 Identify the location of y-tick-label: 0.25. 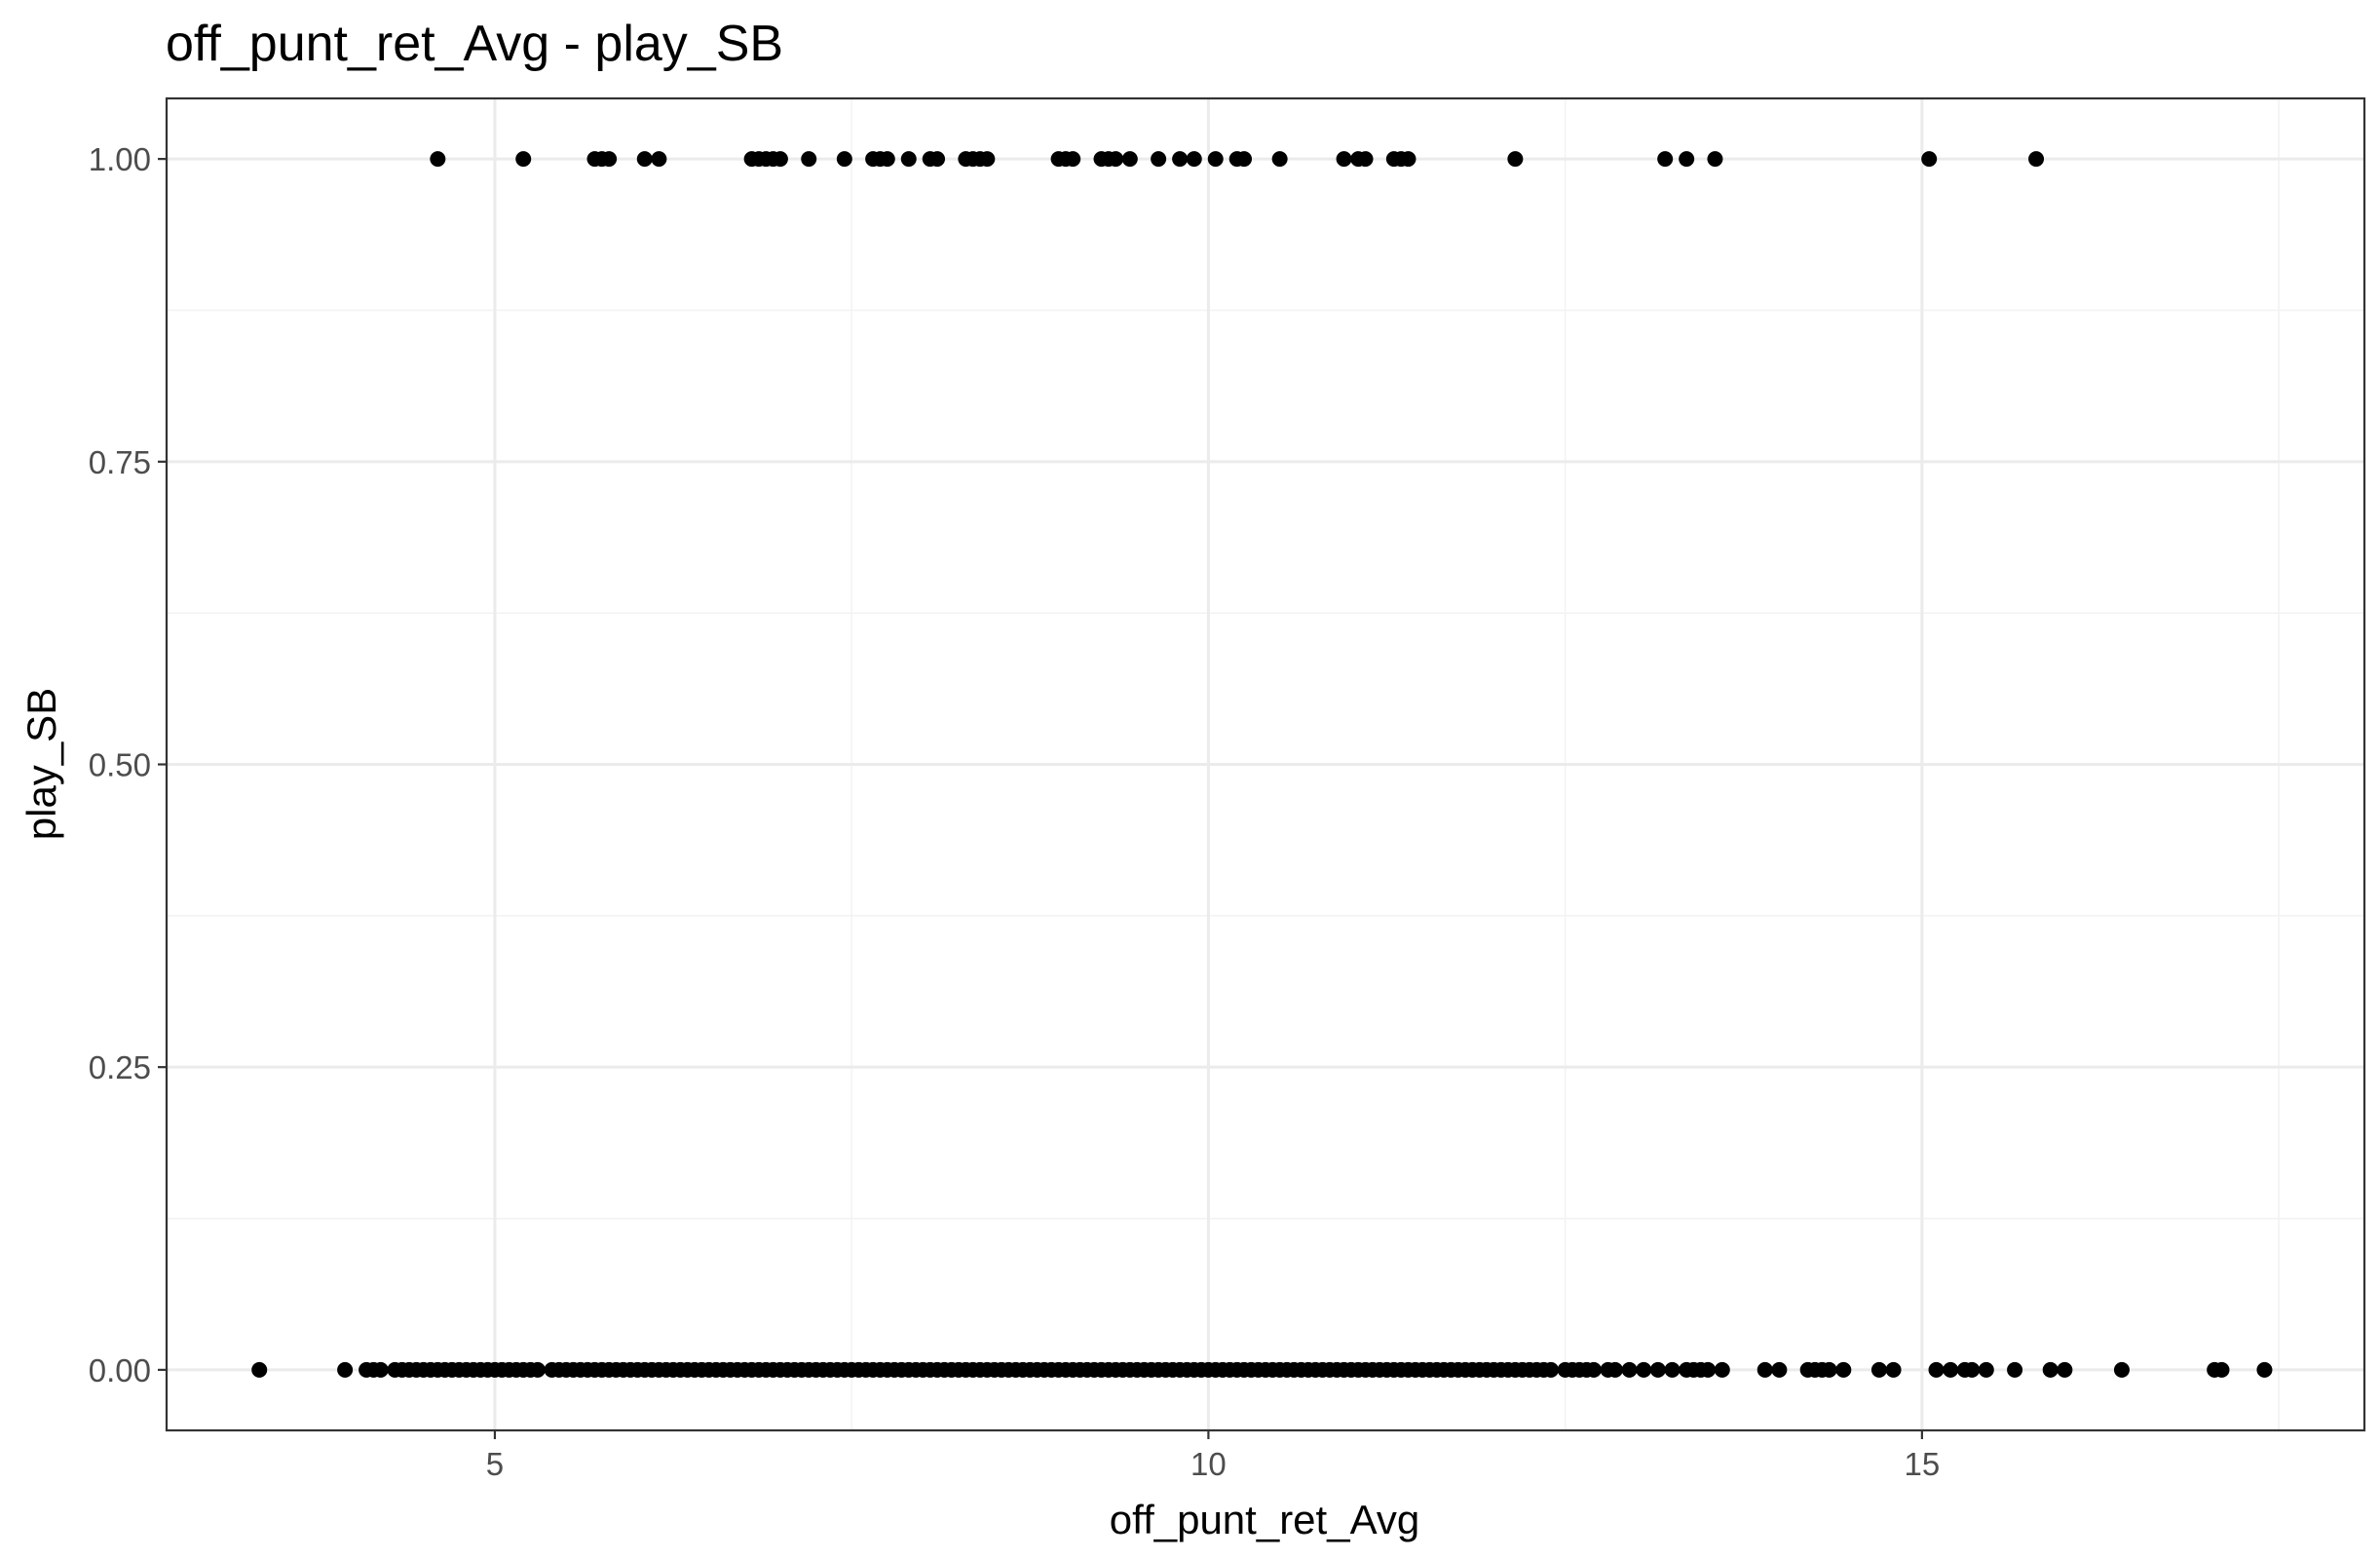
(120, 1067).